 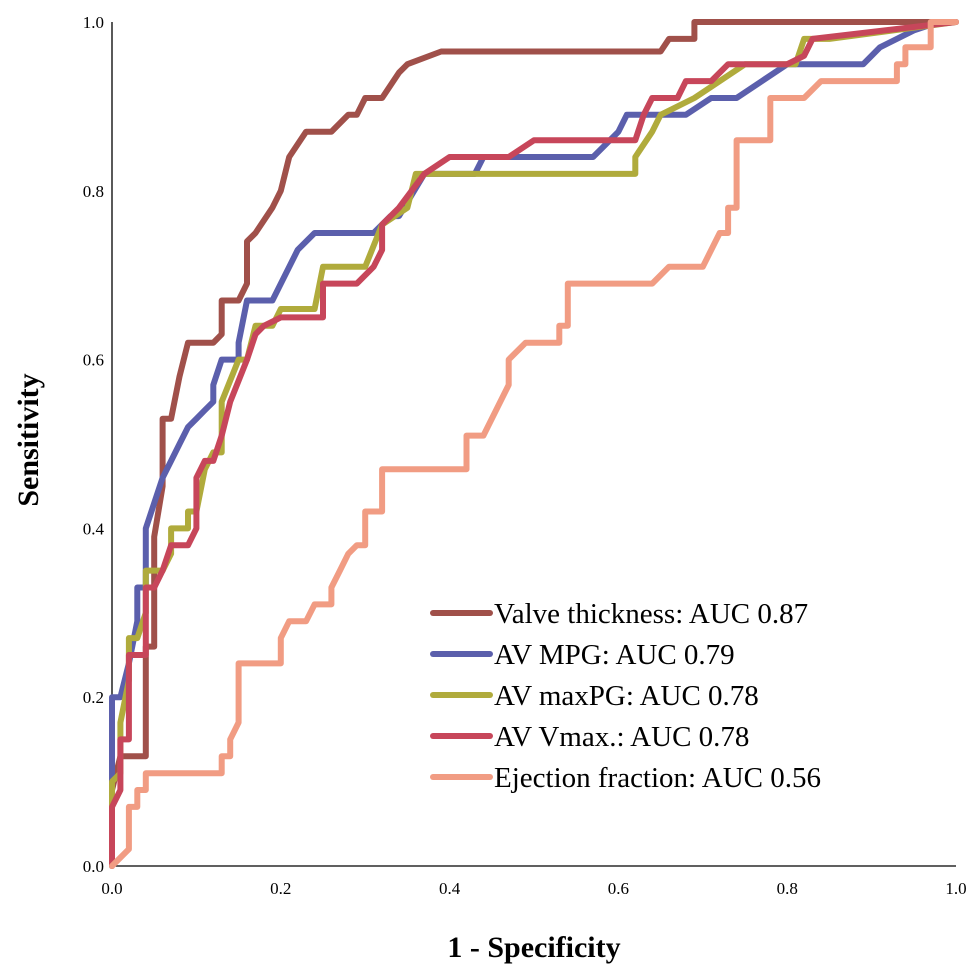 What do you see at coordinates (93, 866) in the screenshot?
I see `y-tick-label: 0.0` at bounding box center [93, 866].